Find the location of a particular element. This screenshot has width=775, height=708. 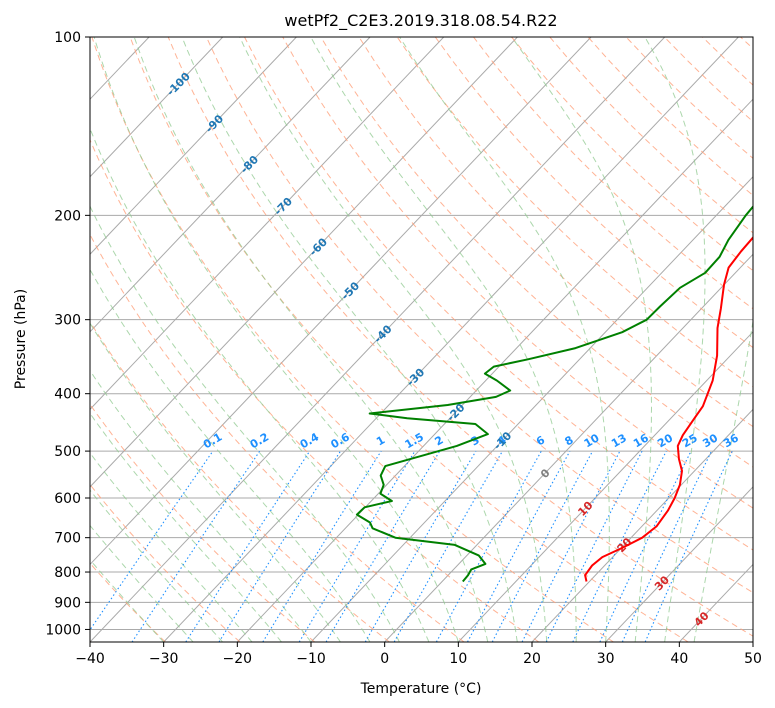

y-tick-label: 800 is located at coordinates (67, 573).